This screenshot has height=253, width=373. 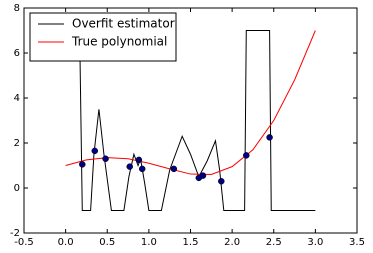 I want to click on x-tick-label: 2.5, so click(x=274, y=242).